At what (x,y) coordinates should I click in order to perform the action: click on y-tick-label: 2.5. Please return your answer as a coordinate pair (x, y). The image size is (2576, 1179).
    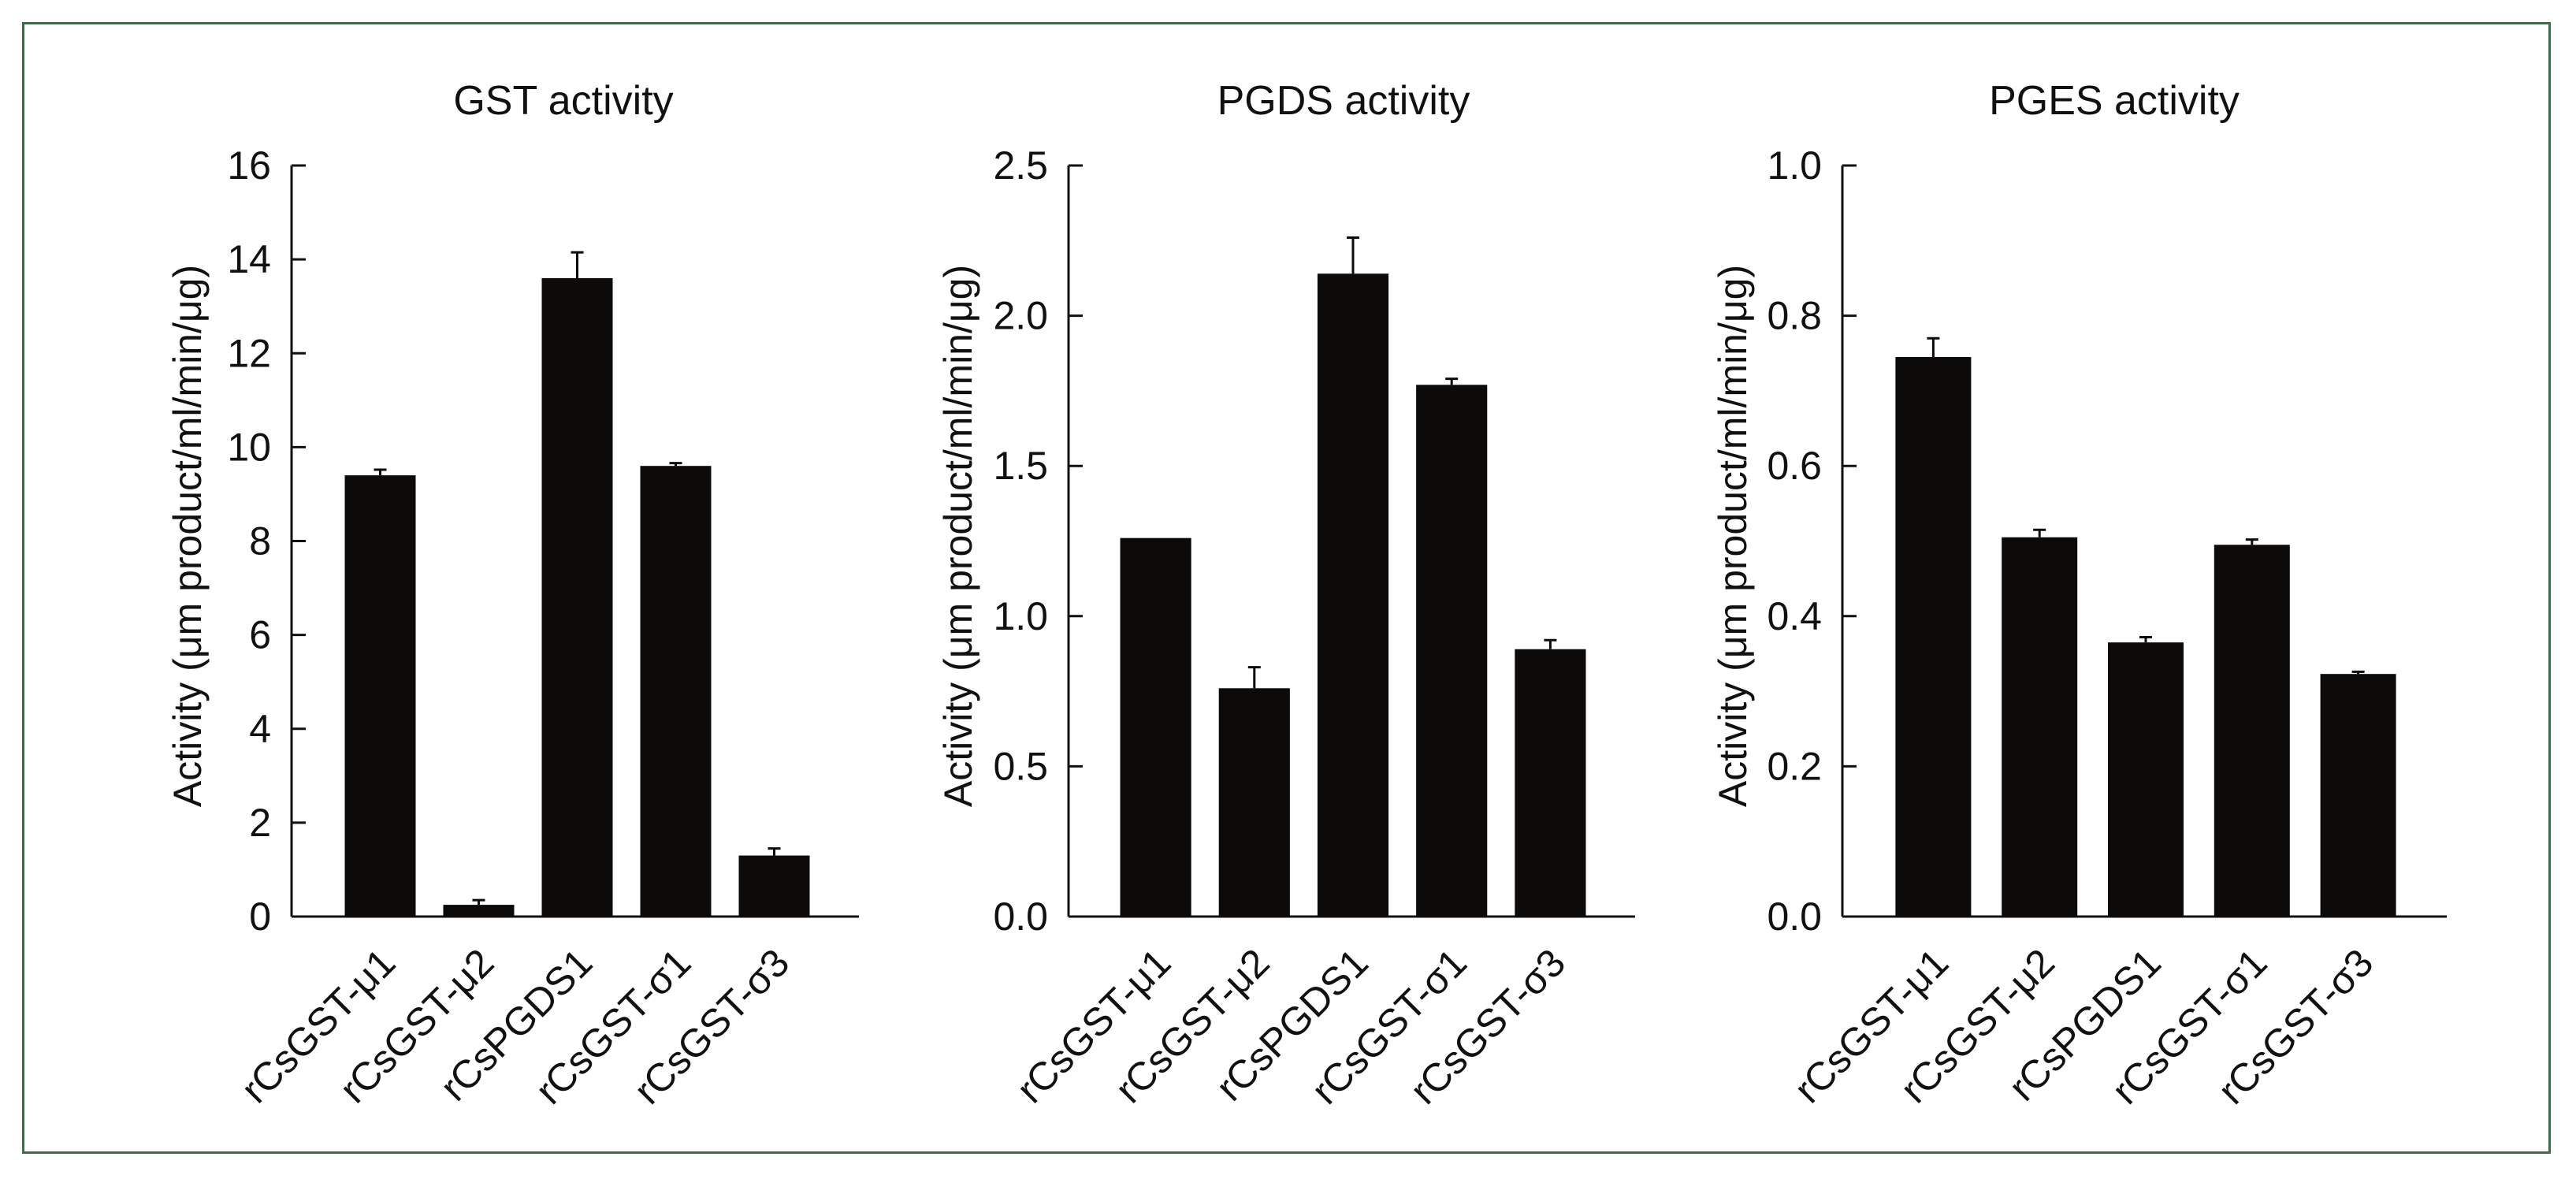
    Looking at the image, I should click on (1020, 165).